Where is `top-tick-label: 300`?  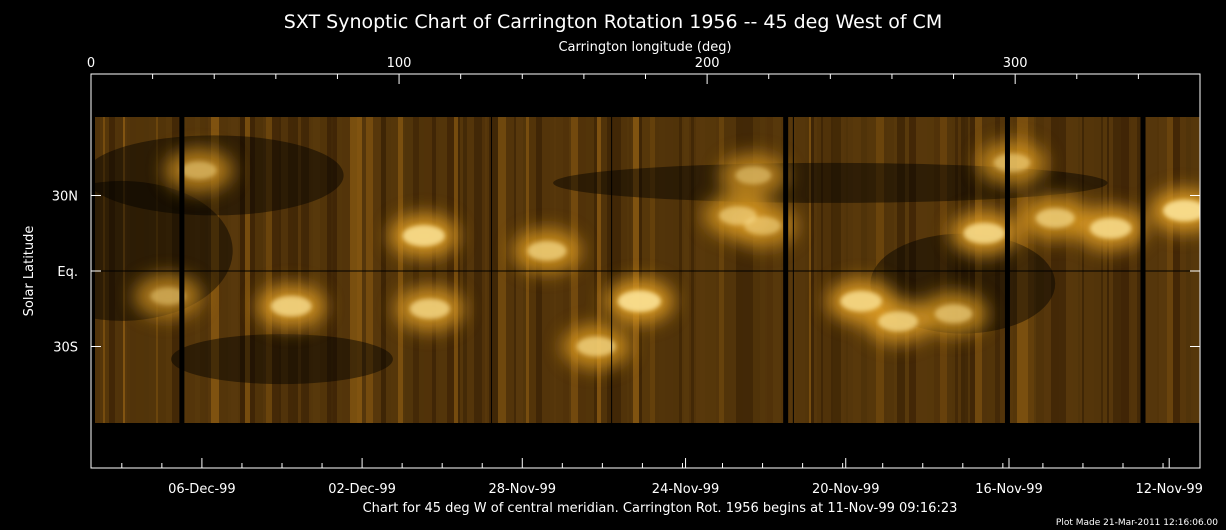 top-tick-label: 300 is located at coordinates (1015, 63).